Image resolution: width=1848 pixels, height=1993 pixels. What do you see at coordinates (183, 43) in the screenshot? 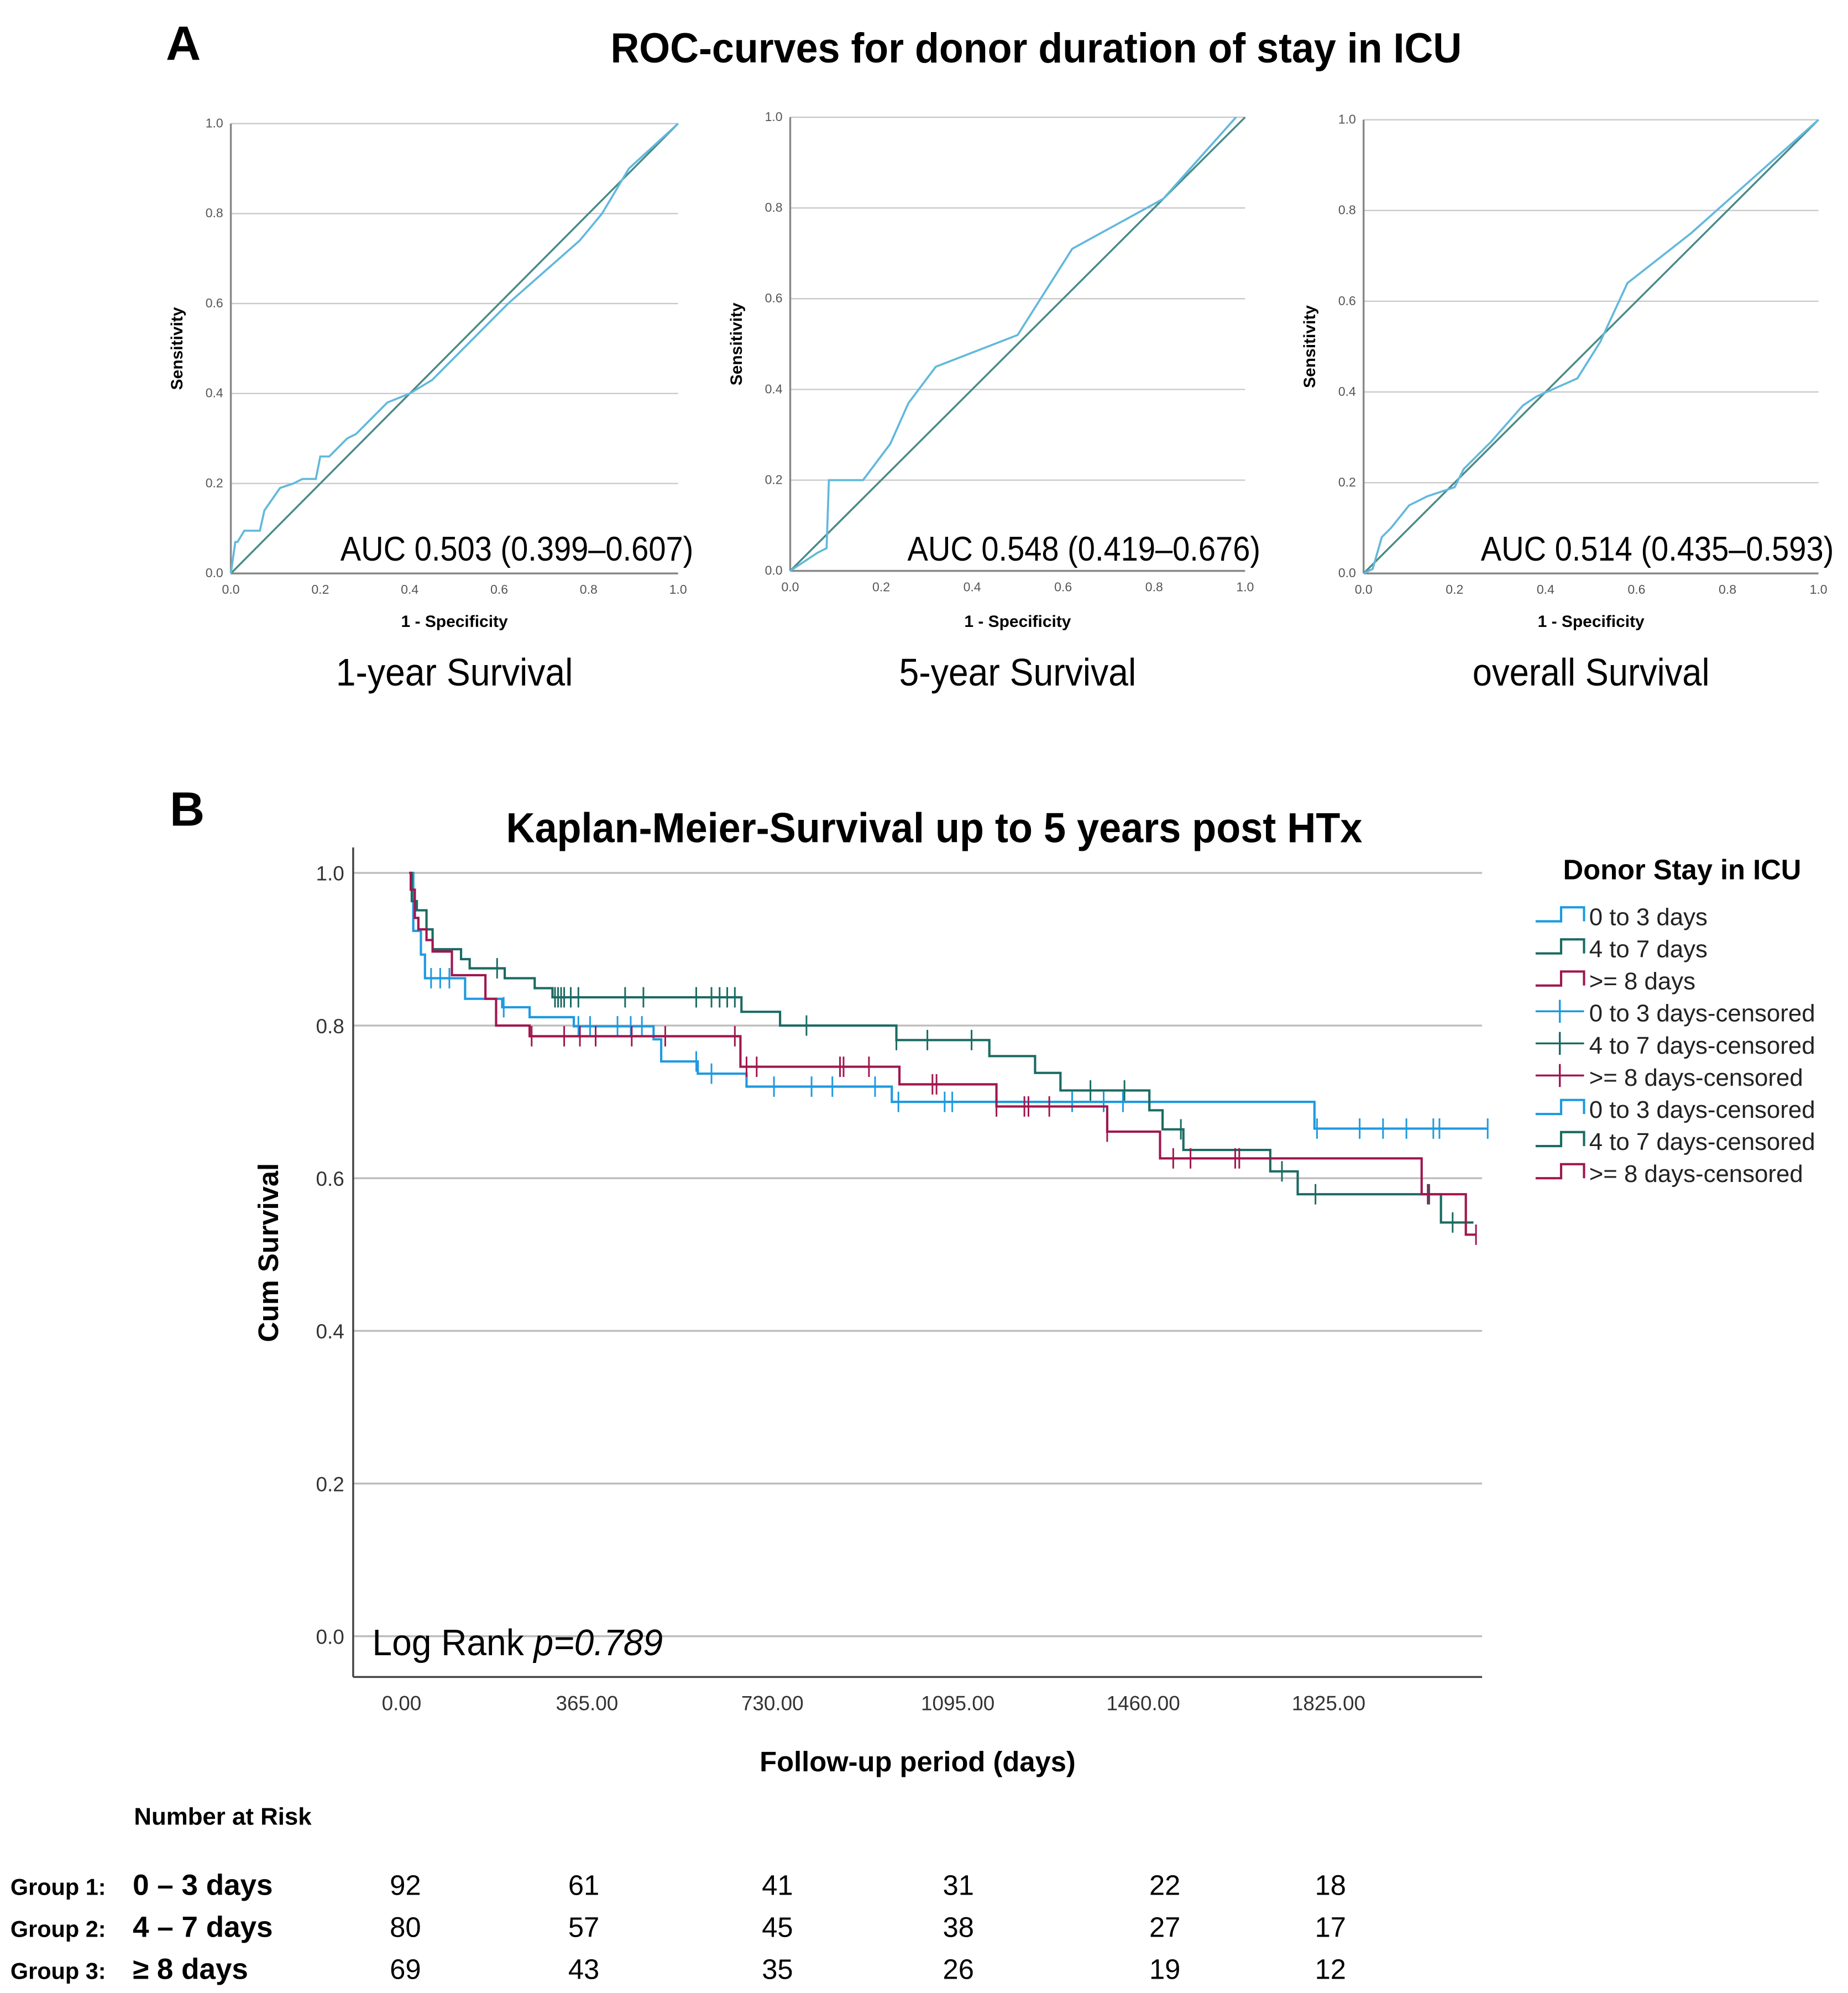
I see `panel-a-label: A` at bounding box center [183, 43].